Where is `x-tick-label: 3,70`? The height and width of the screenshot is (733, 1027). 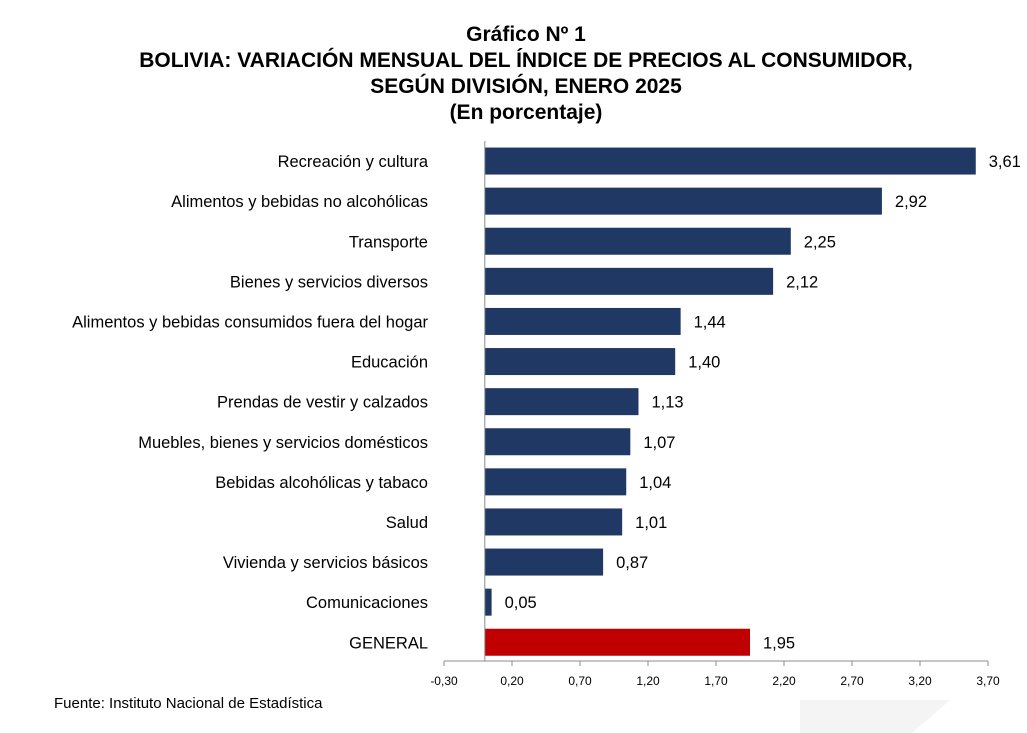
x-tick-label: 3,70 is located at coordinates (988, 681).